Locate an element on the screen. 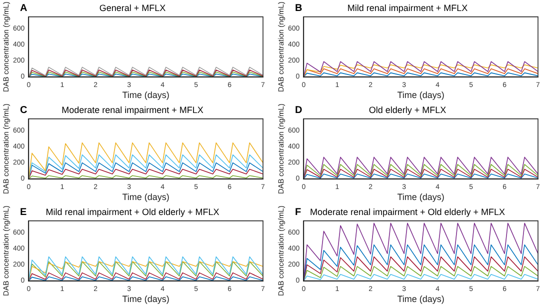  text: E is located at coordinates (23, 212).